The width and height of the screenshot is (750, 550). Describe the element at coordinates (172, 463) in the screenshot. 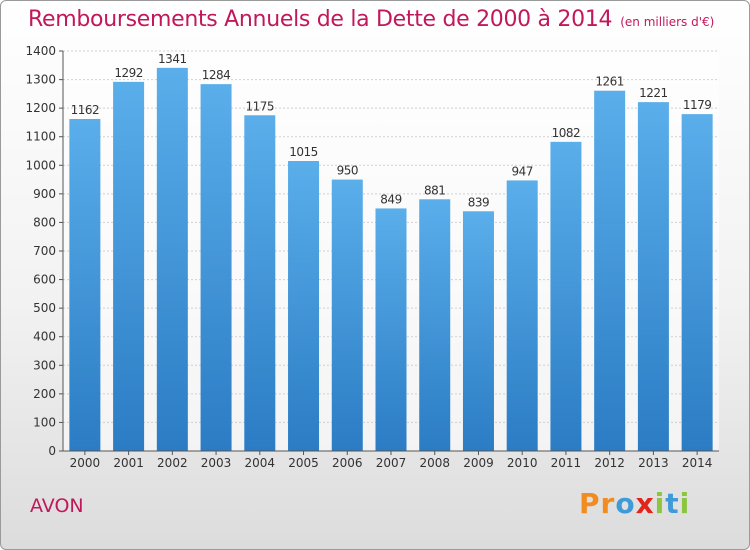

I see `x-tick-label: 2002` at that location.